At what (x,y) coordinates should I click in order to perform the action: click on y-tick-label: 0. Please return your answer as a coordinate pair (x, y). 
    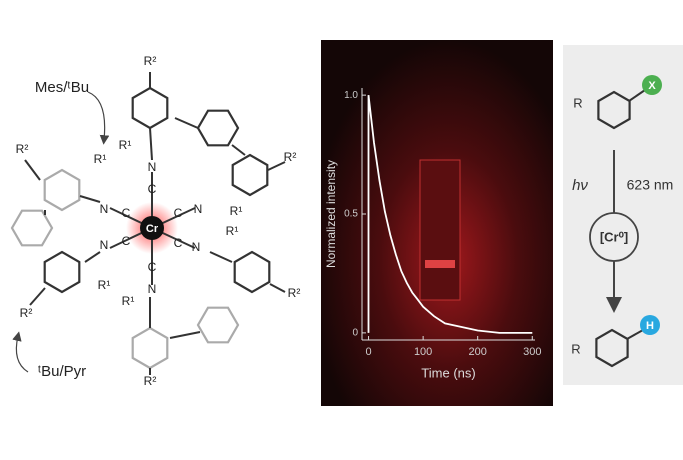
    Looking at the image, I should click on (355, 333).